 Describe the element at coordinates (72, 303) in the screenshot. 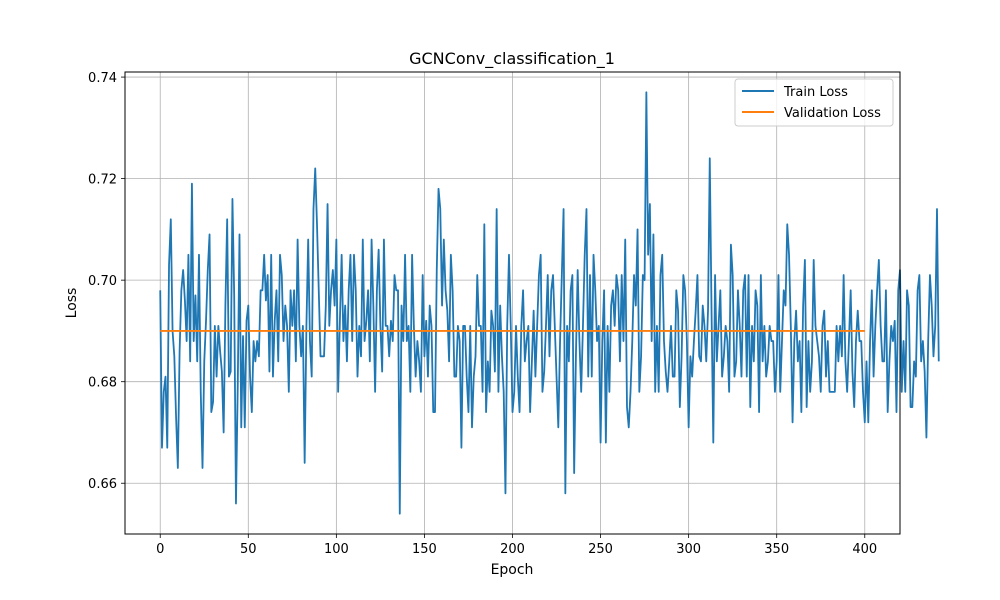

I see `y-axis-label: Loss` at that location.